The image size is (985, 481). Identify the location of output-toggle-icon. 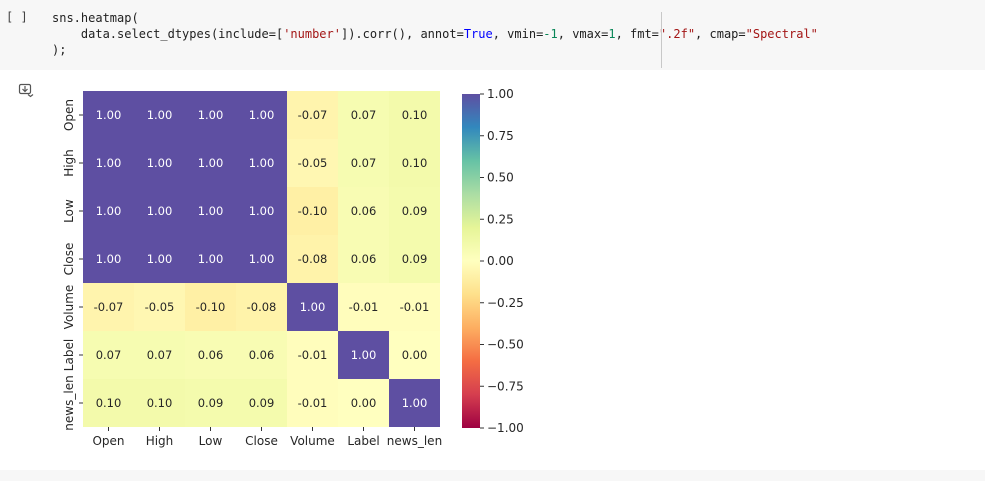
(26, 90).